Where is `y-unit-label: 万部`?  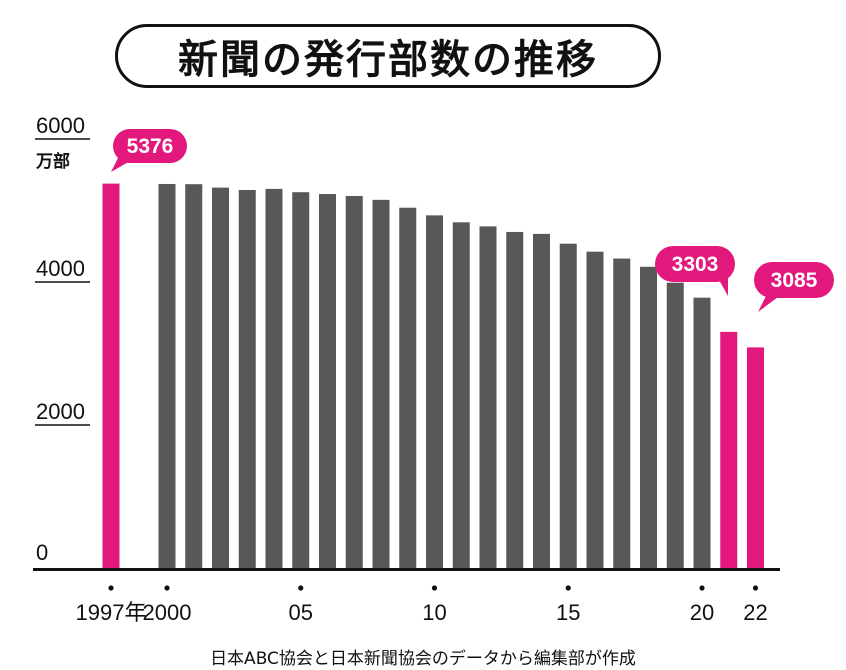
y-unit-label: 万部 is located at coordinates (53, 162).